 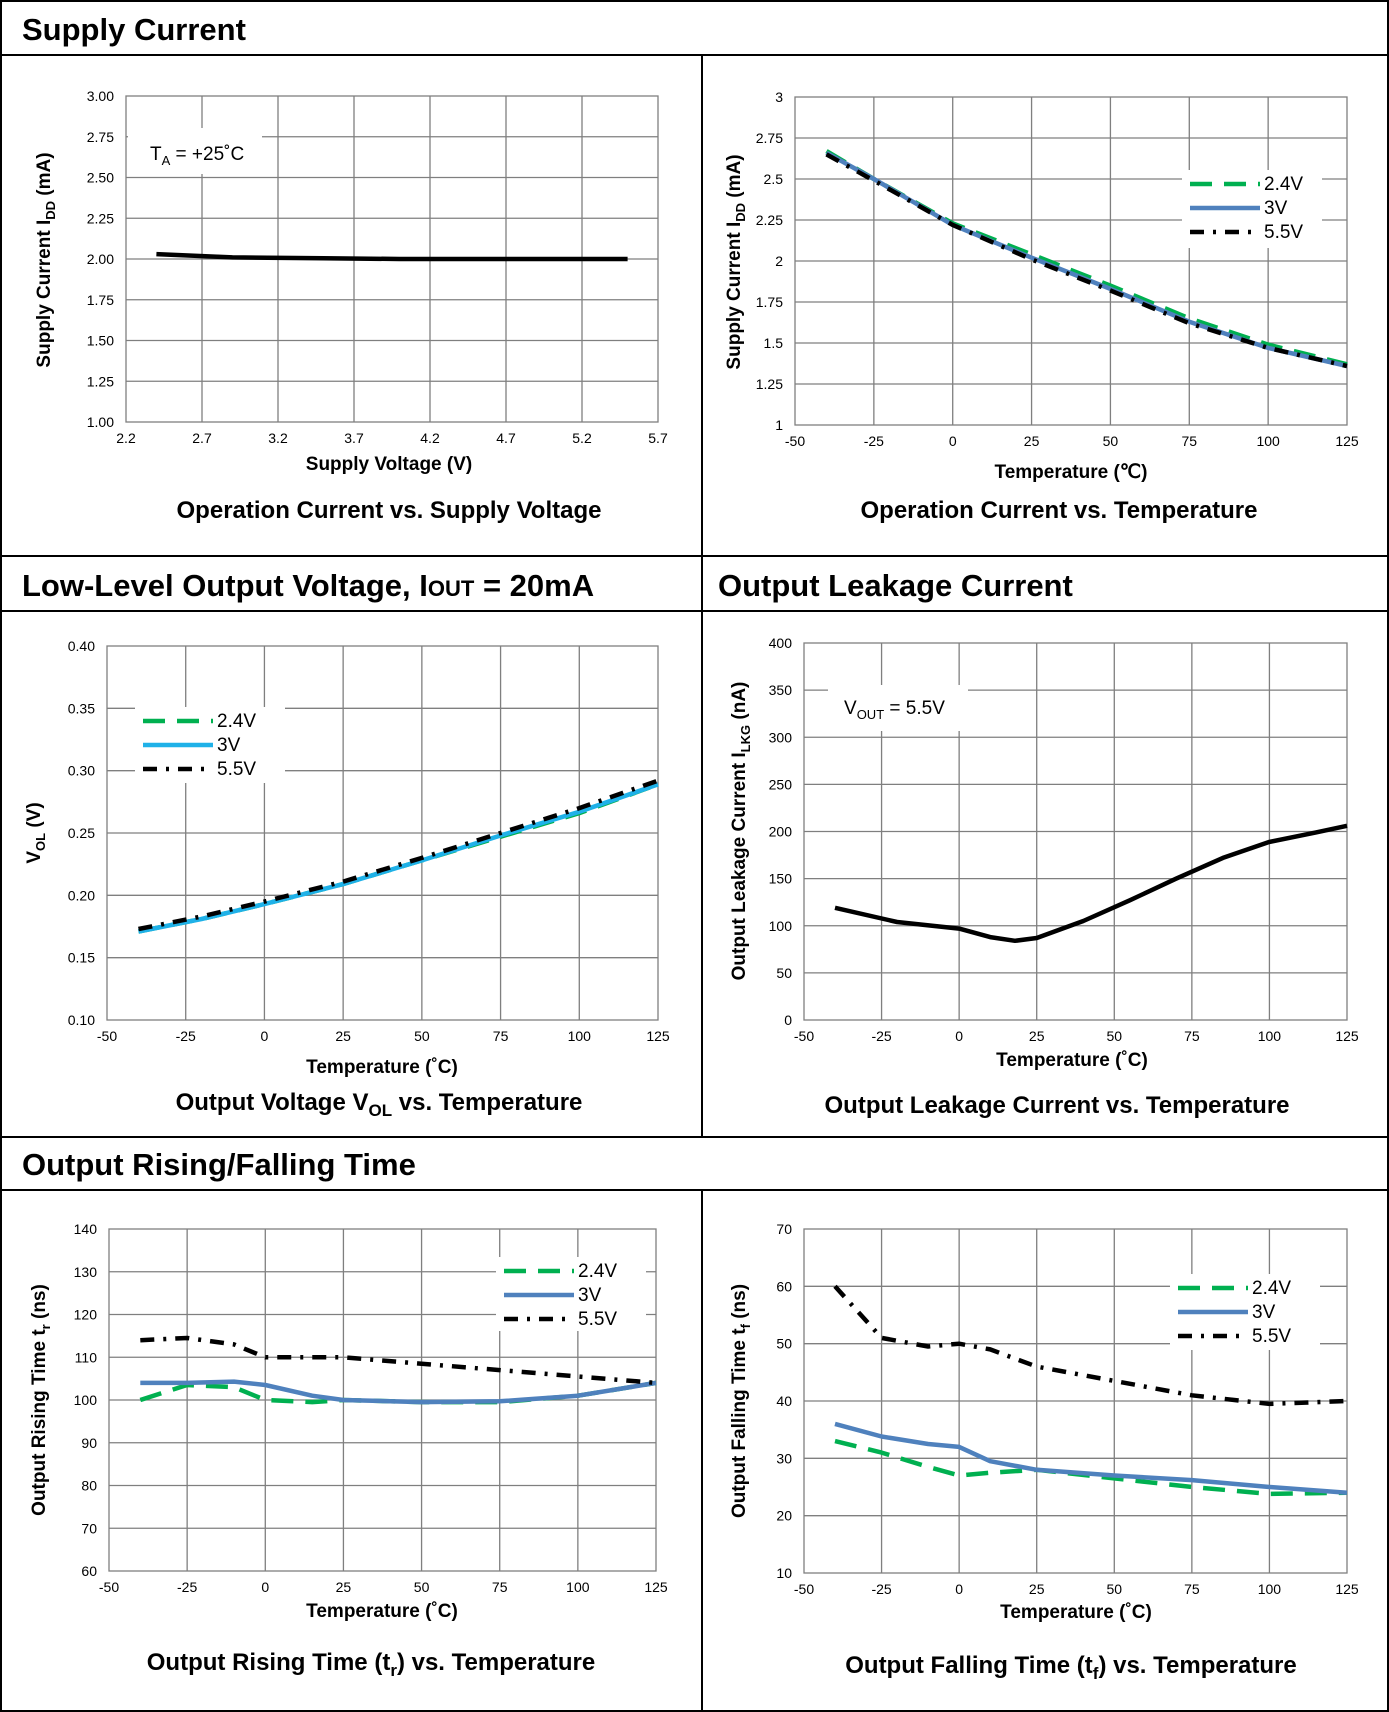 I want to click on x-tick-label: 3.2, so click(x=278, y=438).